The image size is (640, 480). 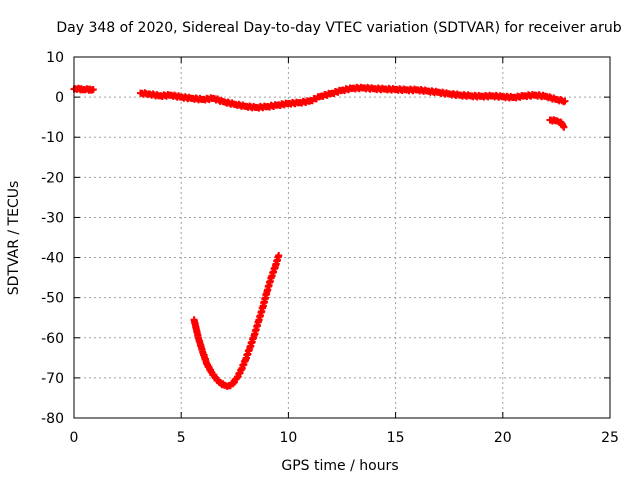 What do you see at coordinates (610, 438) in the screenshot?
I see `x-tick-label: 25` at bounding box center [610, 438].